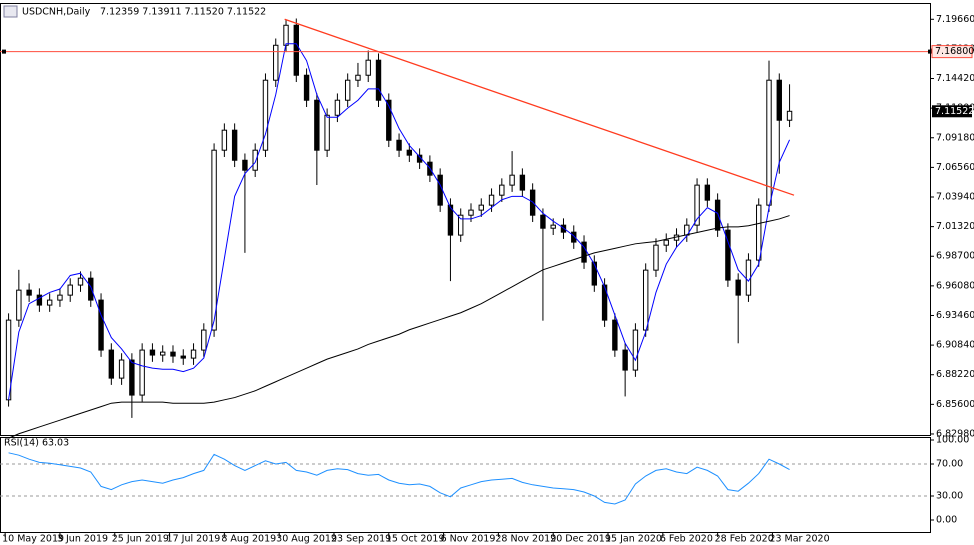 Image resolution: width=974 pixels, height=545 pixels. I want to click on y-tick-label: 7.06560, so click(955, 167).